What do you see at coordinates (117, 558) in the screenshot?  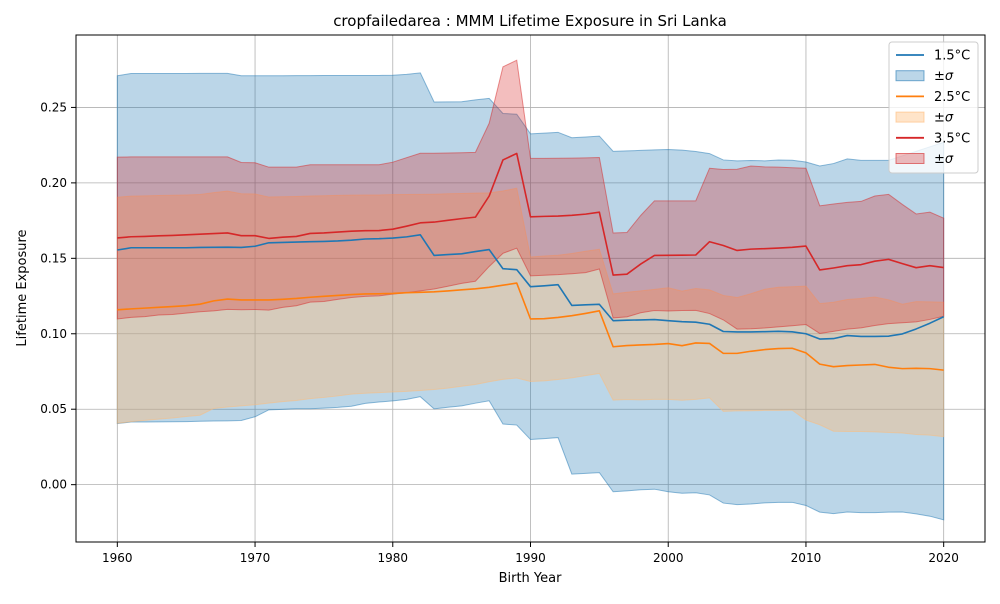 I see `x-tick-label: 1960` at bounding box center [117, 558].